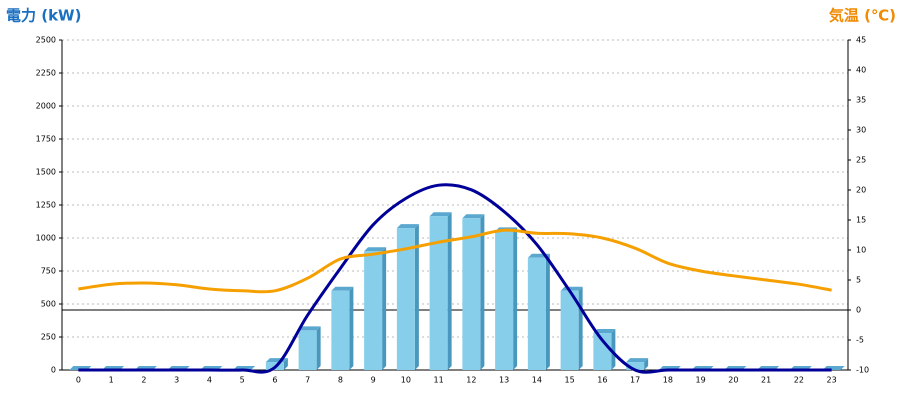 This screenshot has width=900, height=400. Describe the element at coordinates (861, 70) in the screenshot. I see `y2-tick-label: 40` at that location.